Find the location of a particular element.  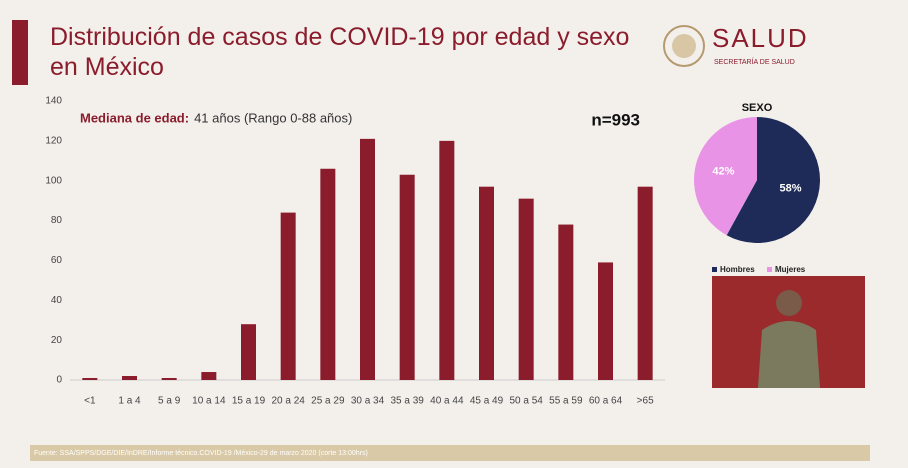

x-tick-label: <1 is located at coordinates (90, 401).